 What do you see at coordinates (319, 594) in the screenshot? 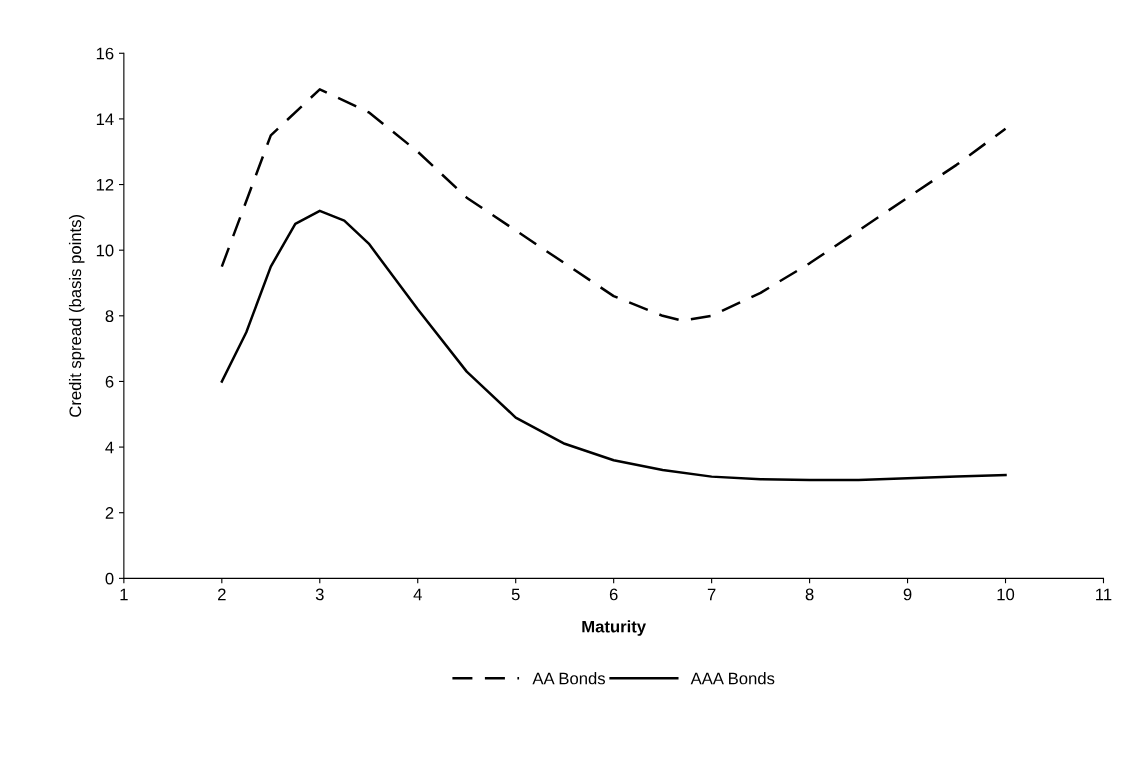
I see `x-tick-label: 3` at bounding box center [319, 594].